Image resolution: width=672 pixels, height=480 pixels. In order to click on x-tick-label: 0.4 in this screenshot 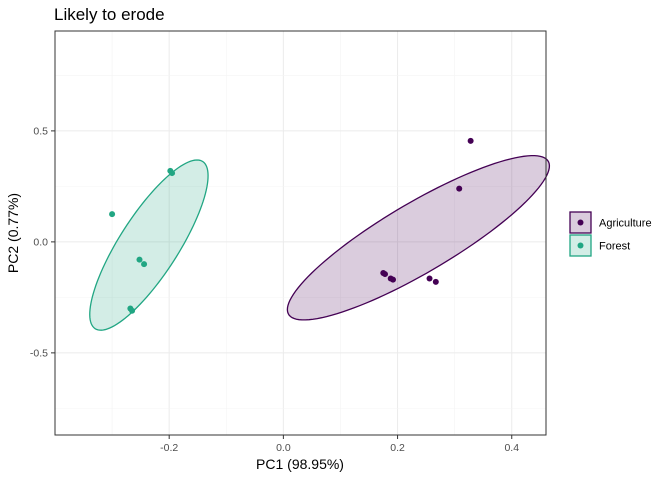, I will do `click(511, 448)`.